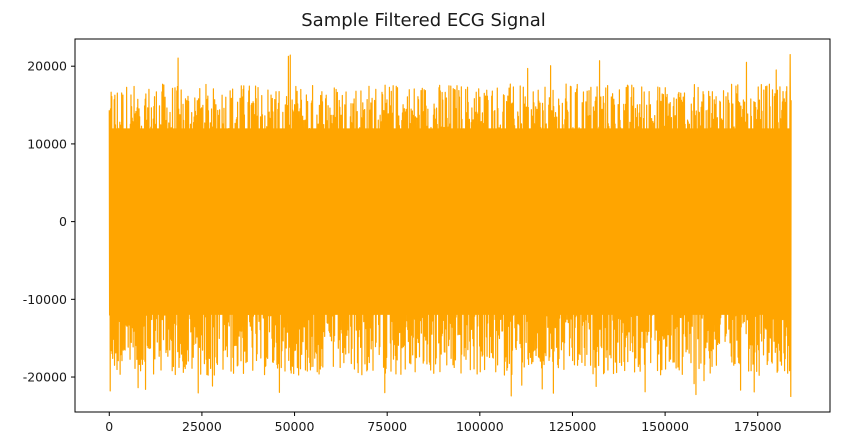 This screenshot has width=847, height=443. I want to click on x-tick-label: 100000, so click(480, 426).